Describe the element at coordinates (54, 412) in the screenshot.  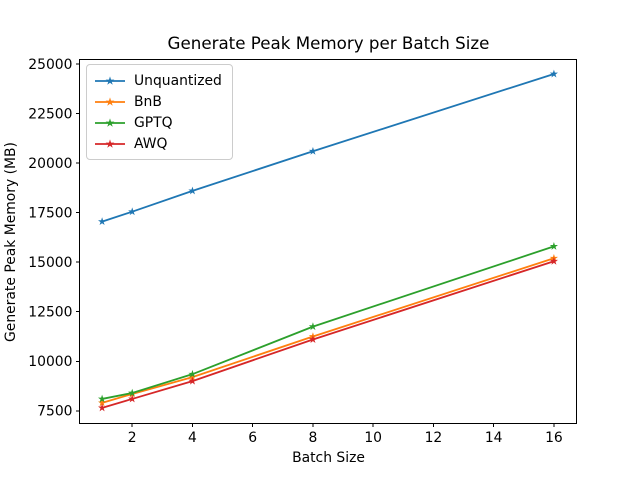
I see `y-axis-tick-label: 7500` at that location.